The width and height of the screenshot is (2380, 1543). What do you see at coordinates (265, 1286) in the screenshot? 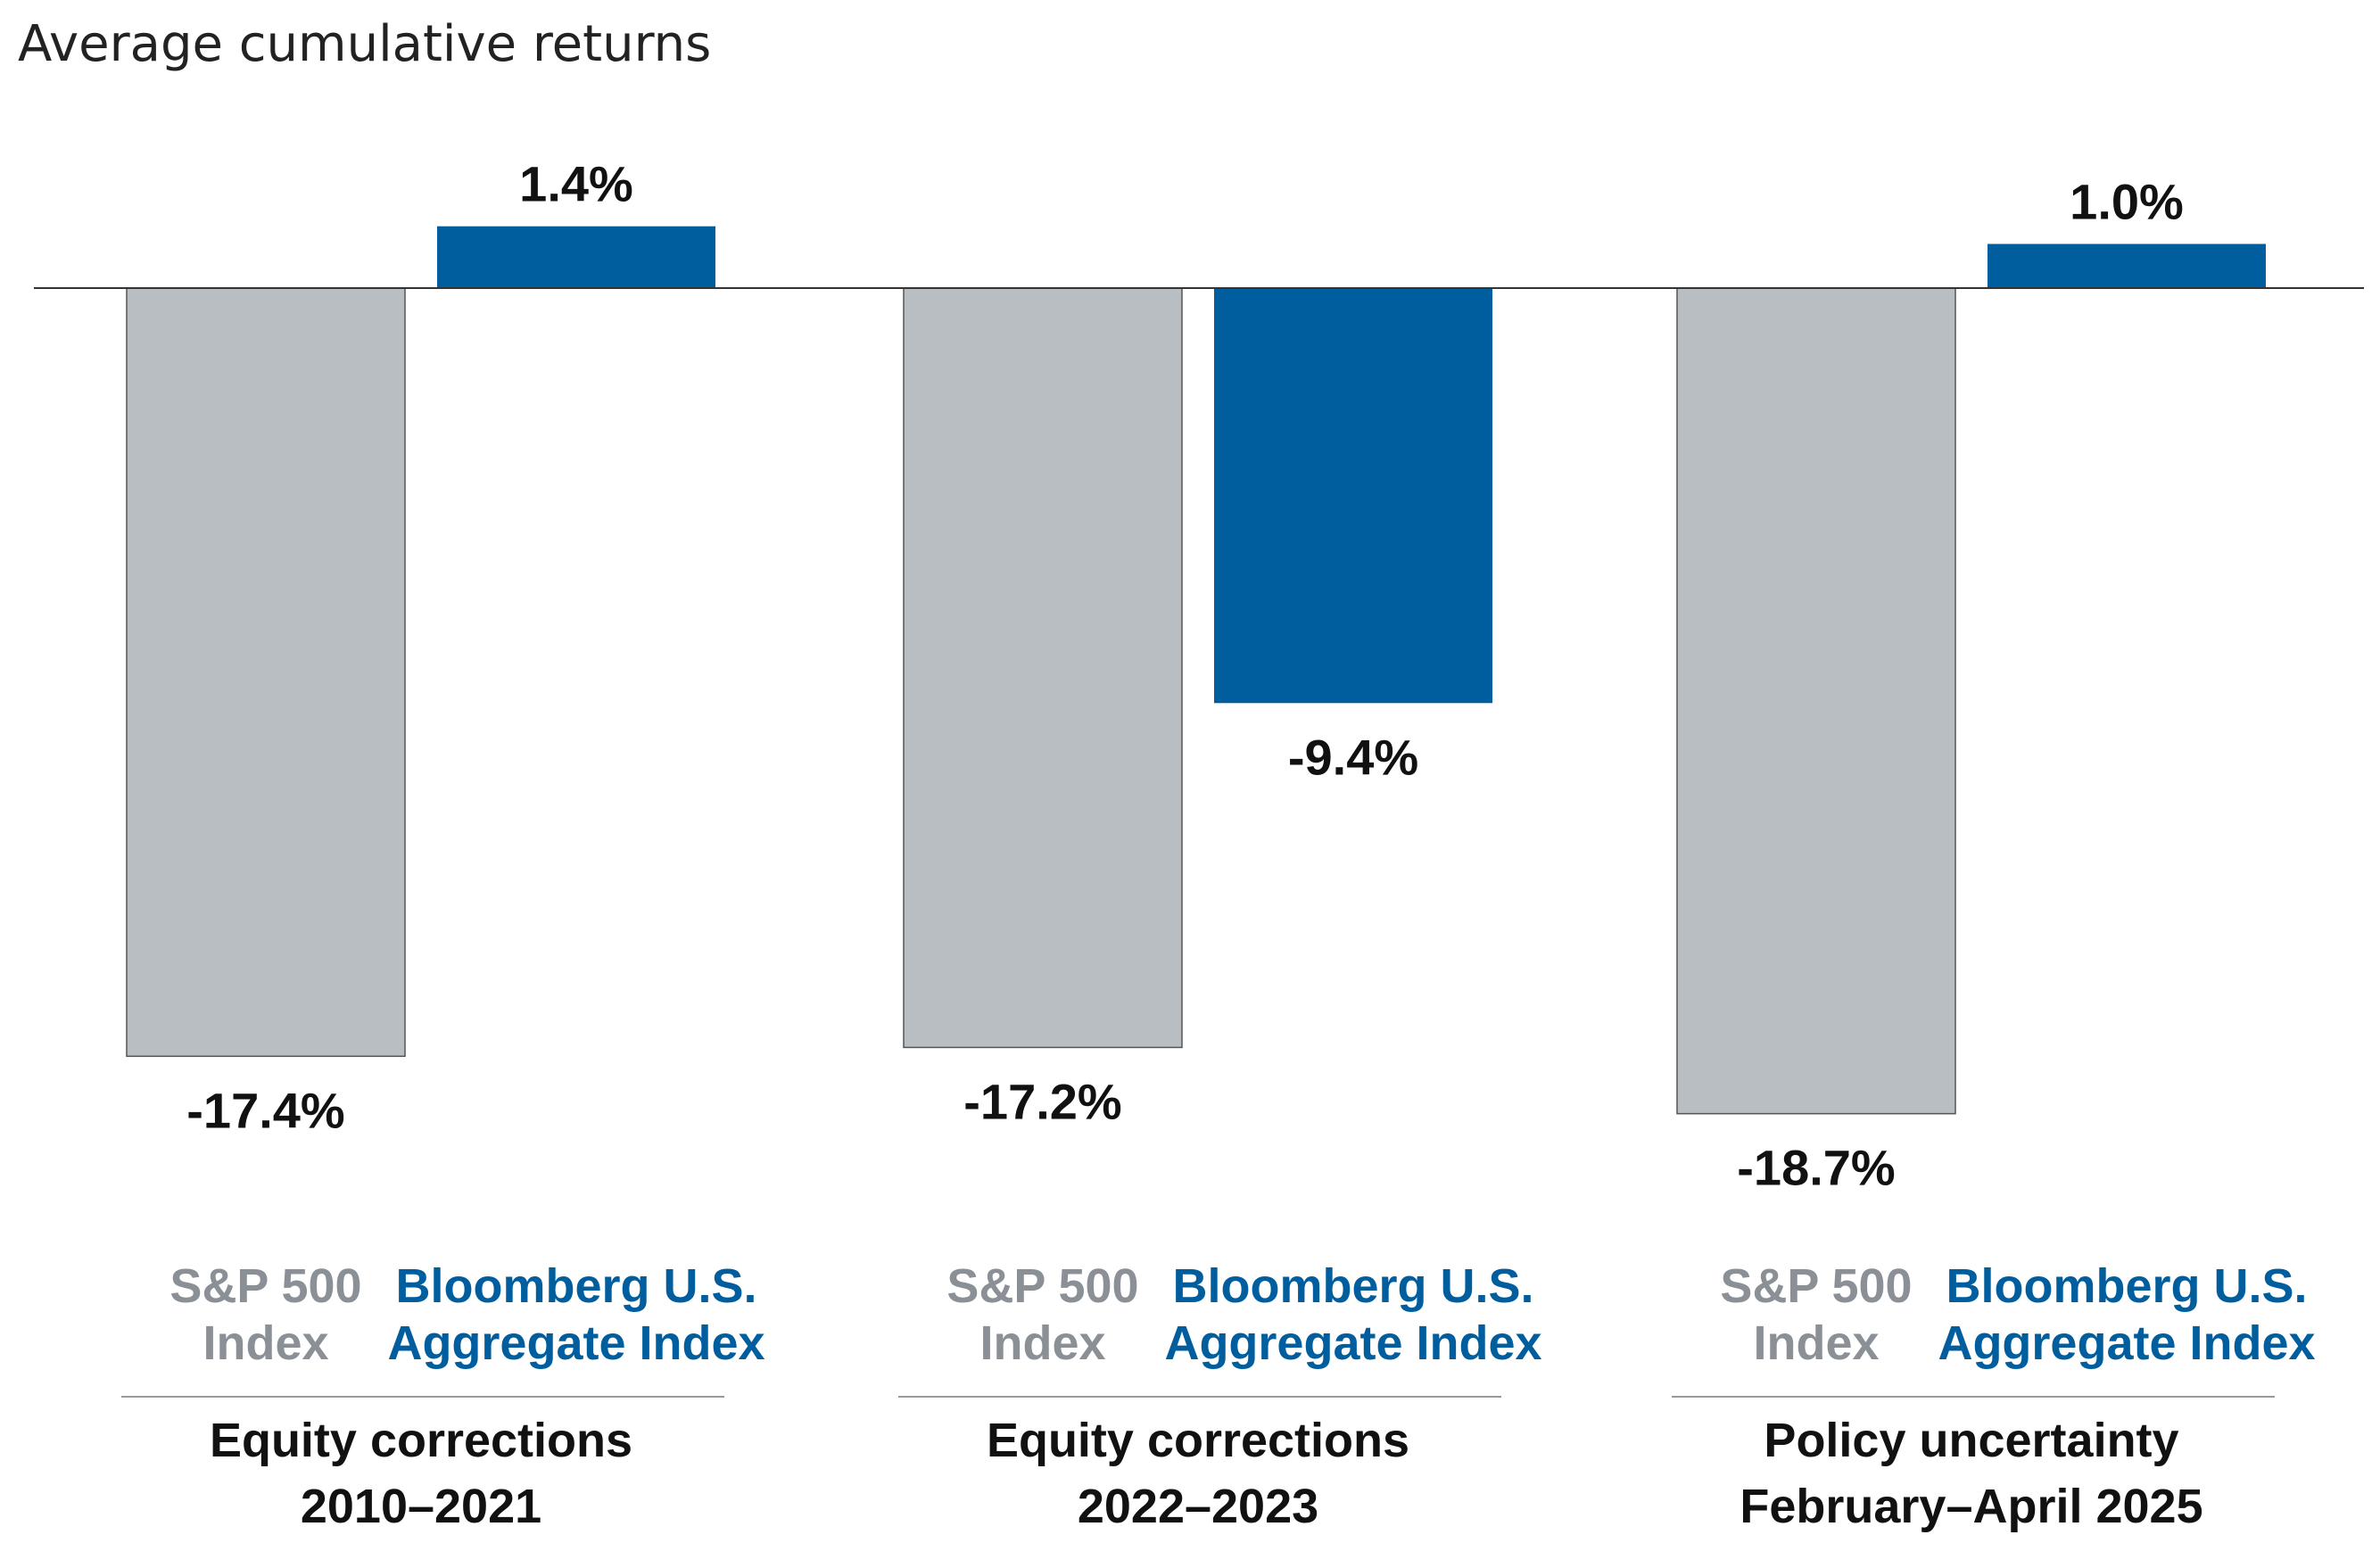
I see `series-label-sp500-1-line1: S&P 500` at bounding box center [265, 1286].